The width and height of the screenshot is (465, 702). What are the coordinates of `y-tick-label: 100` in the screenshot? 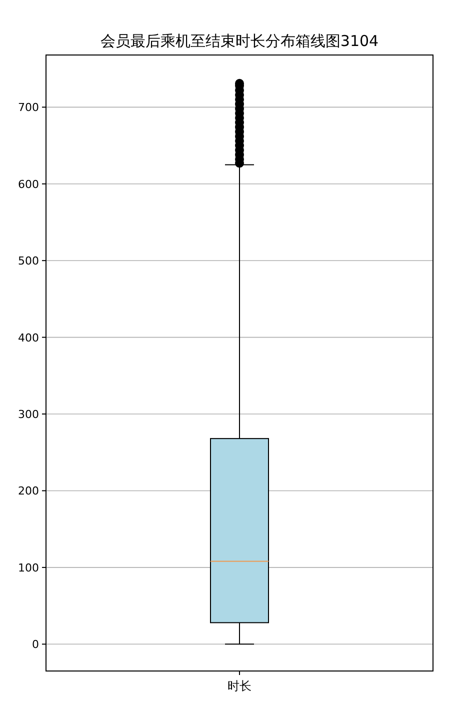 It's located at (28, 567).